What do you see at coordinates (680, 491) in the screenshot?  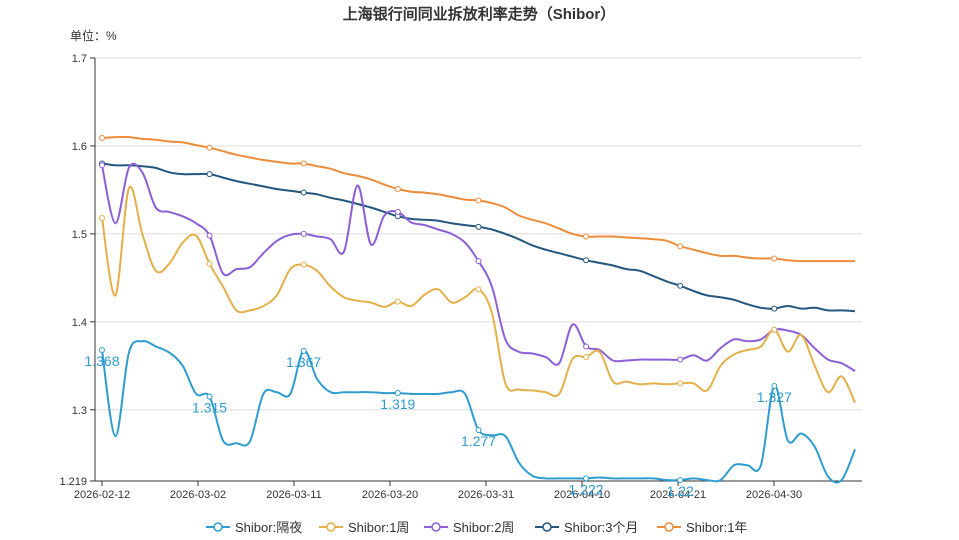 I see `data-label: 1.22` at bounding box center [680, 491].